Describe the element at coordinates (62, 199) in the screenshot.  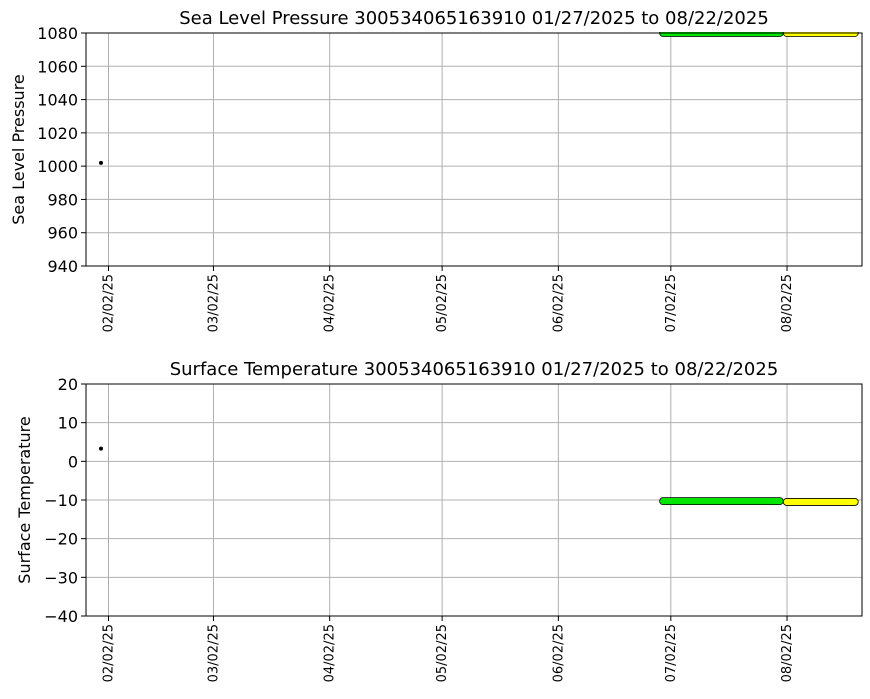
I see `y-tick-label: 980` at that location.